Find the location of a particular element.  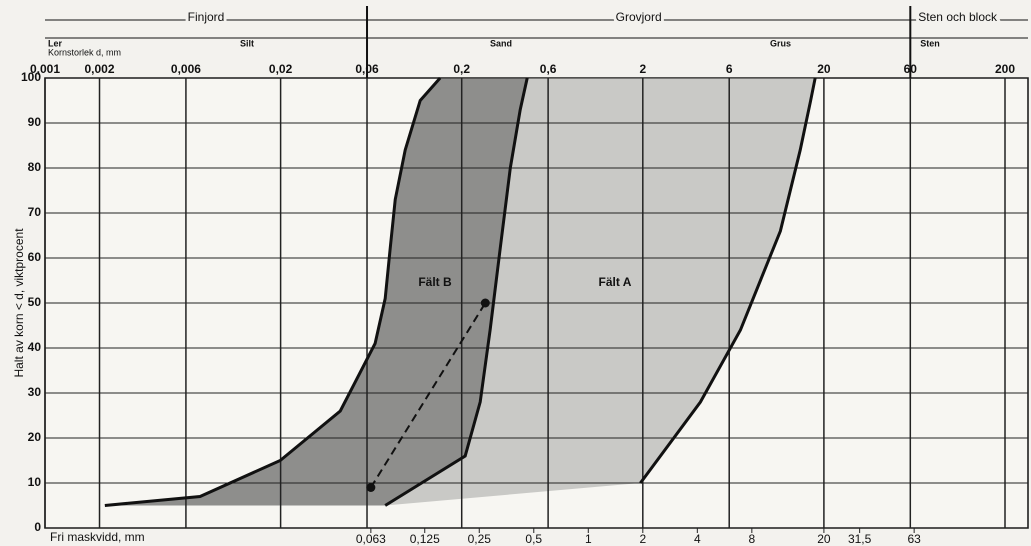

y-tick-label: 90 is located at coordinates (35, 122).